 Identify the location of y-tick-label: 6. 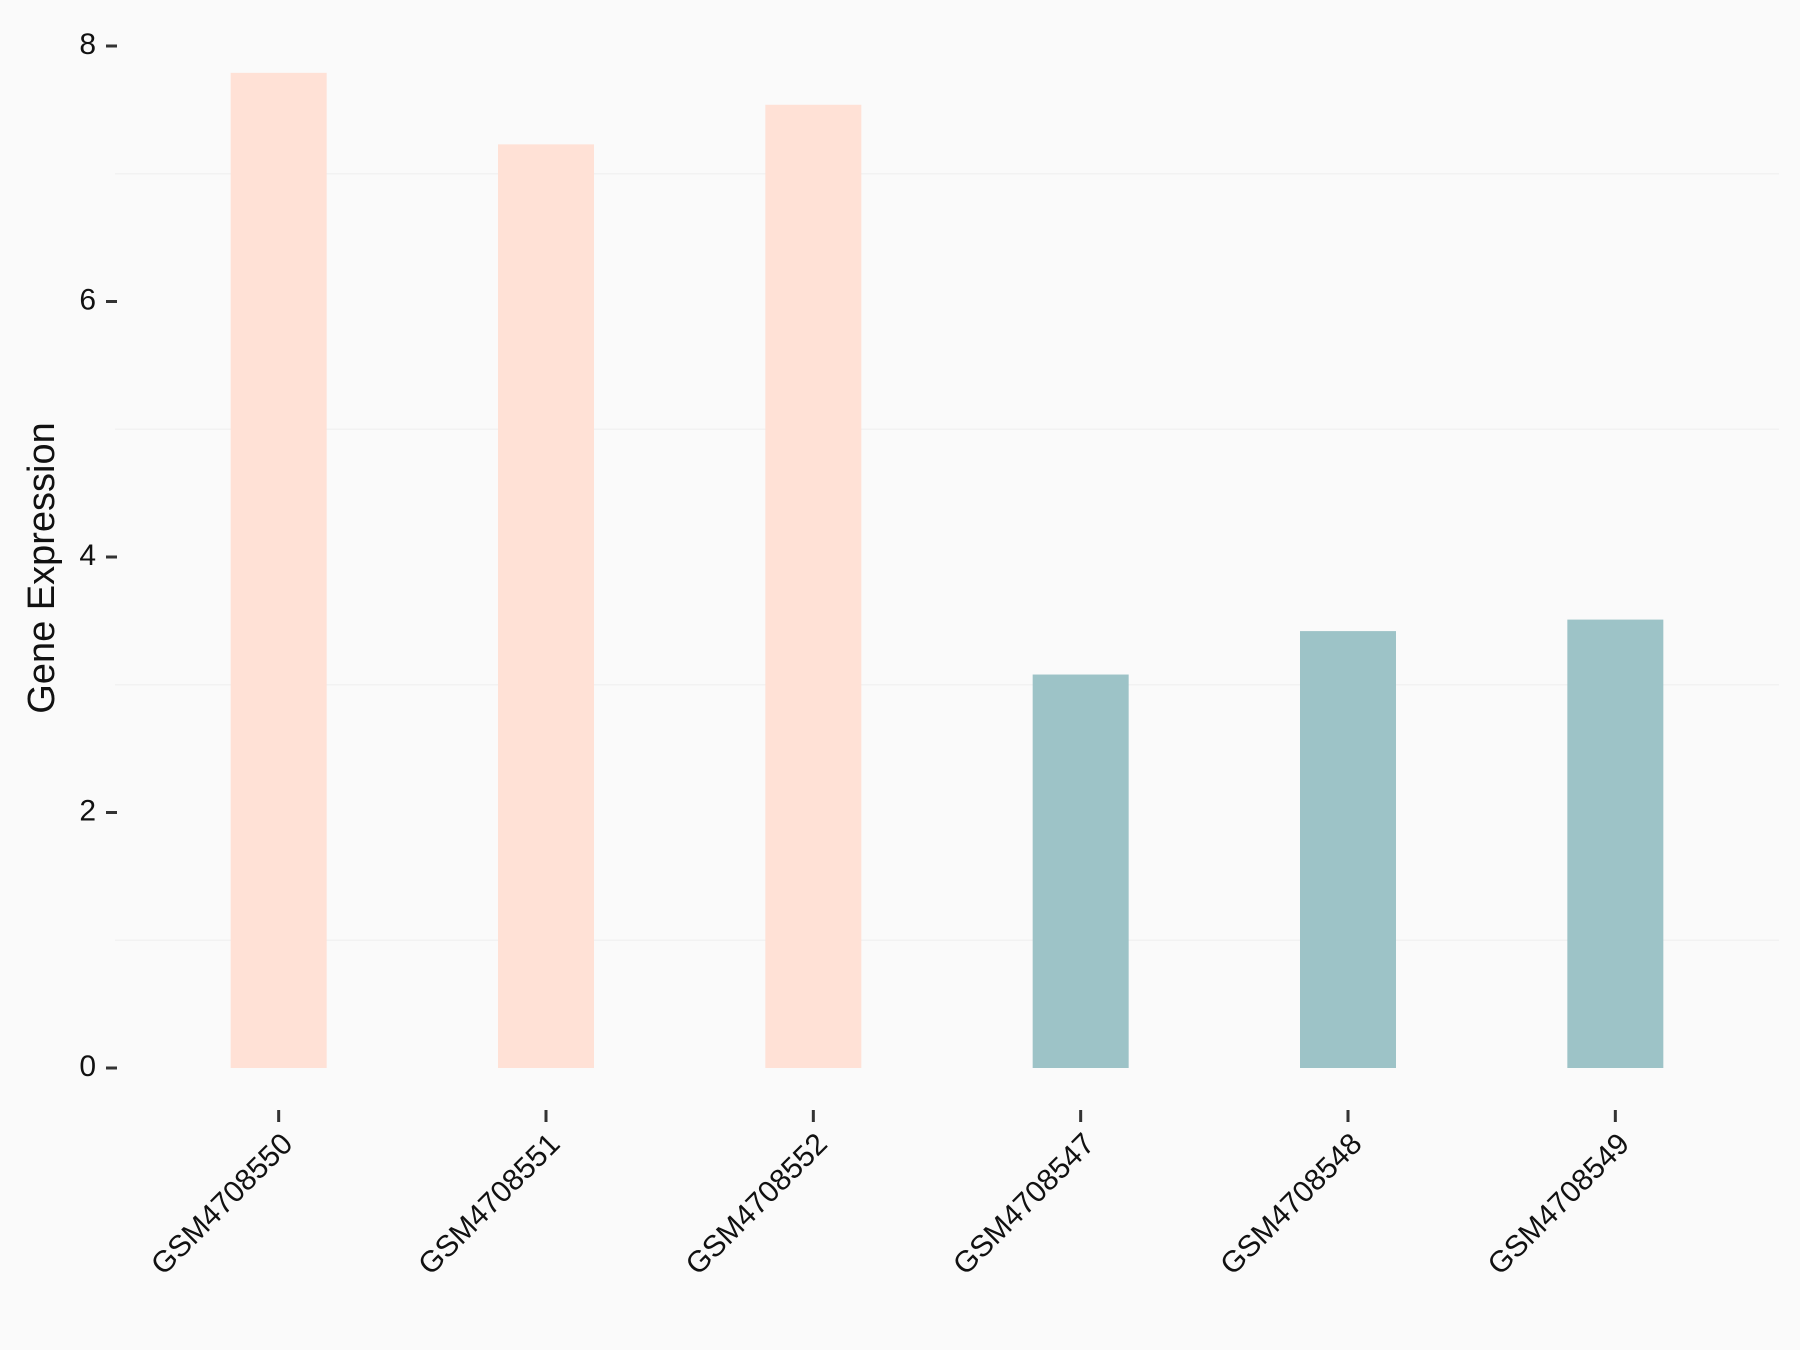
(87, 299).